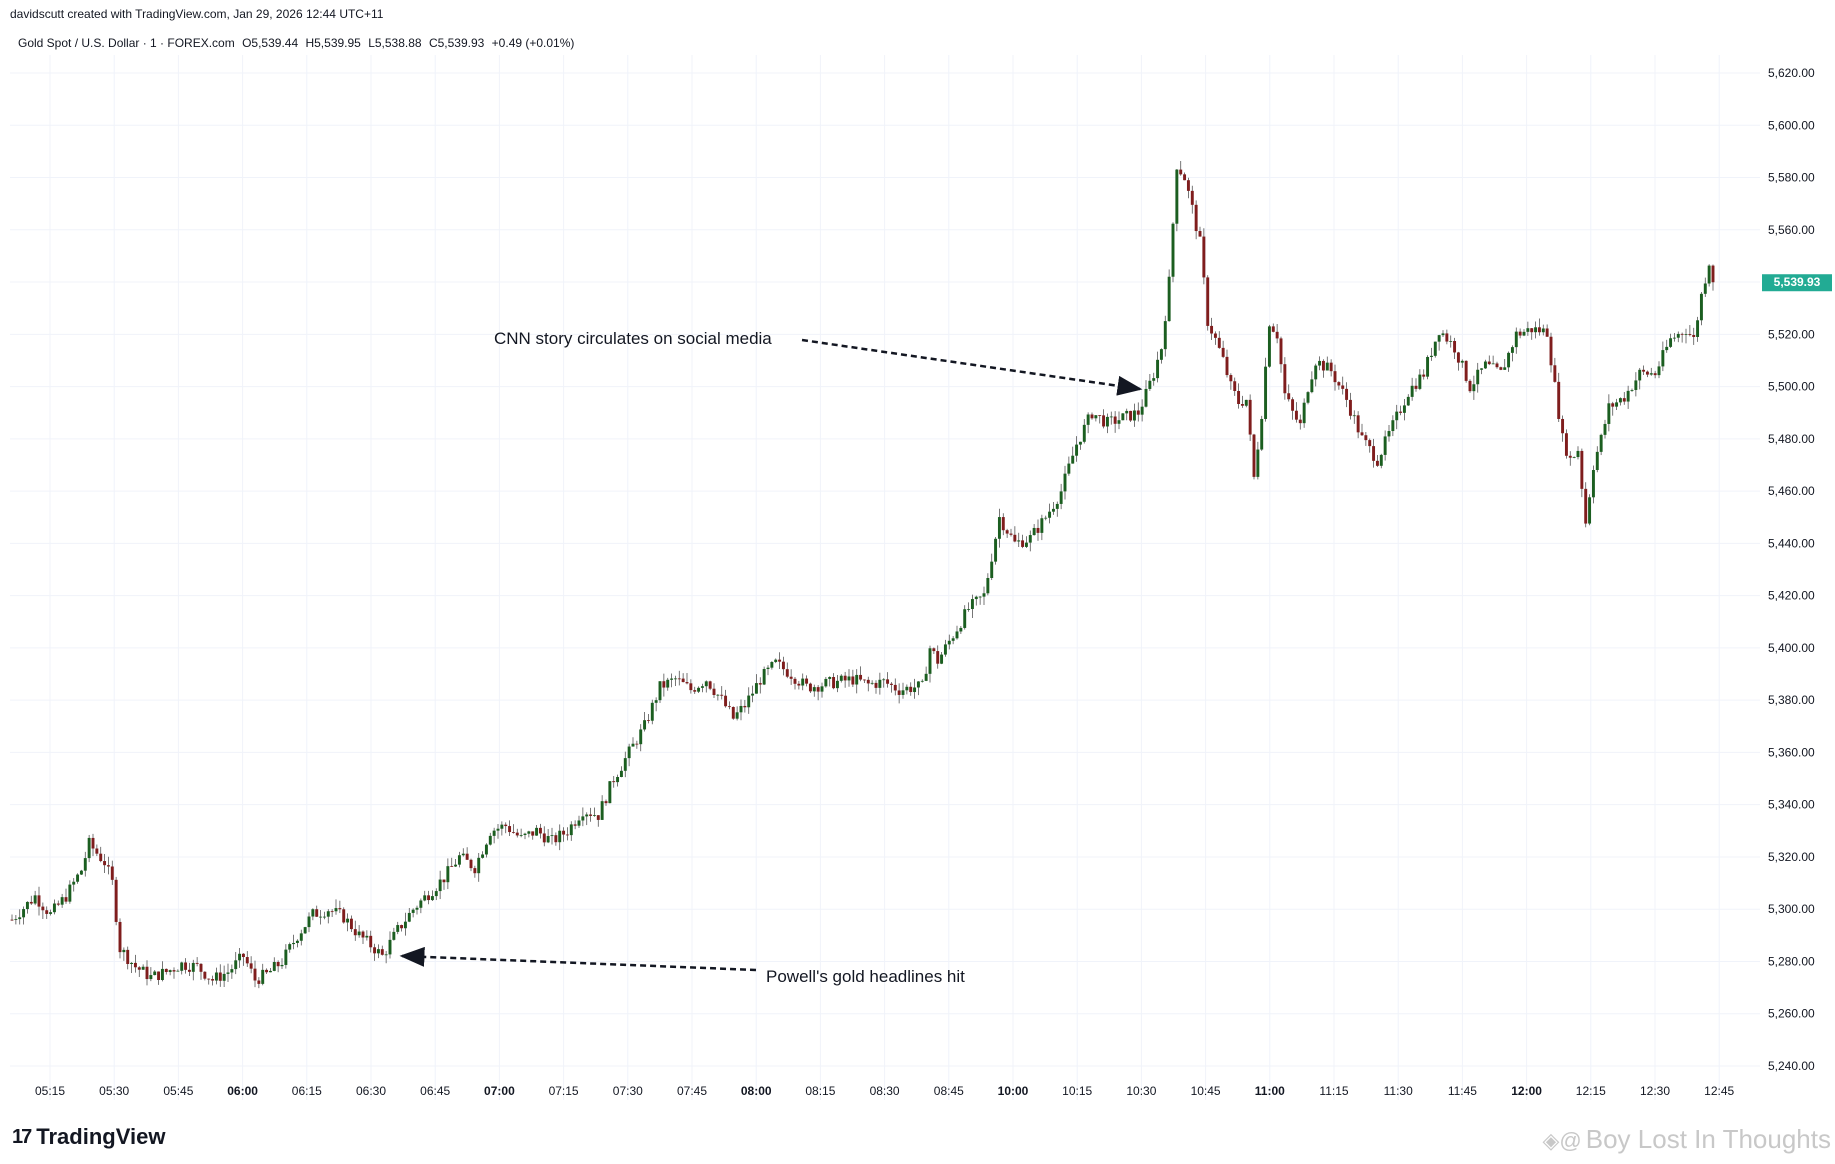 The height and width of the screenshot is (1164, 1835). What do you see at coordinates (1791, 334) in the screenshot?
I see `y-tick-label: 5,520.00` at bounding box center [1791, 334].